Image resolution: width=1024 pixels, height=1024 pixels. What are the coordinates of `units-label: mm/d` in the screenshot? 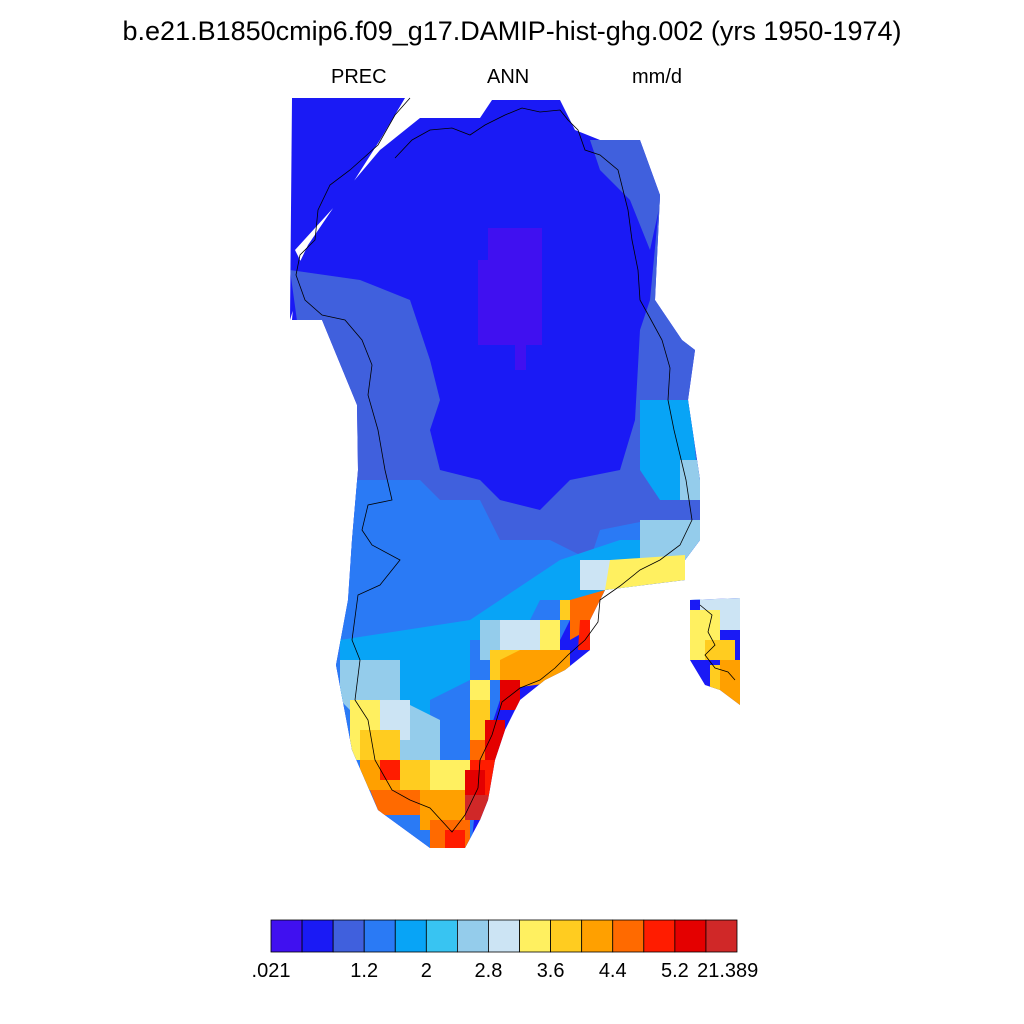 It's located at (657, 77).